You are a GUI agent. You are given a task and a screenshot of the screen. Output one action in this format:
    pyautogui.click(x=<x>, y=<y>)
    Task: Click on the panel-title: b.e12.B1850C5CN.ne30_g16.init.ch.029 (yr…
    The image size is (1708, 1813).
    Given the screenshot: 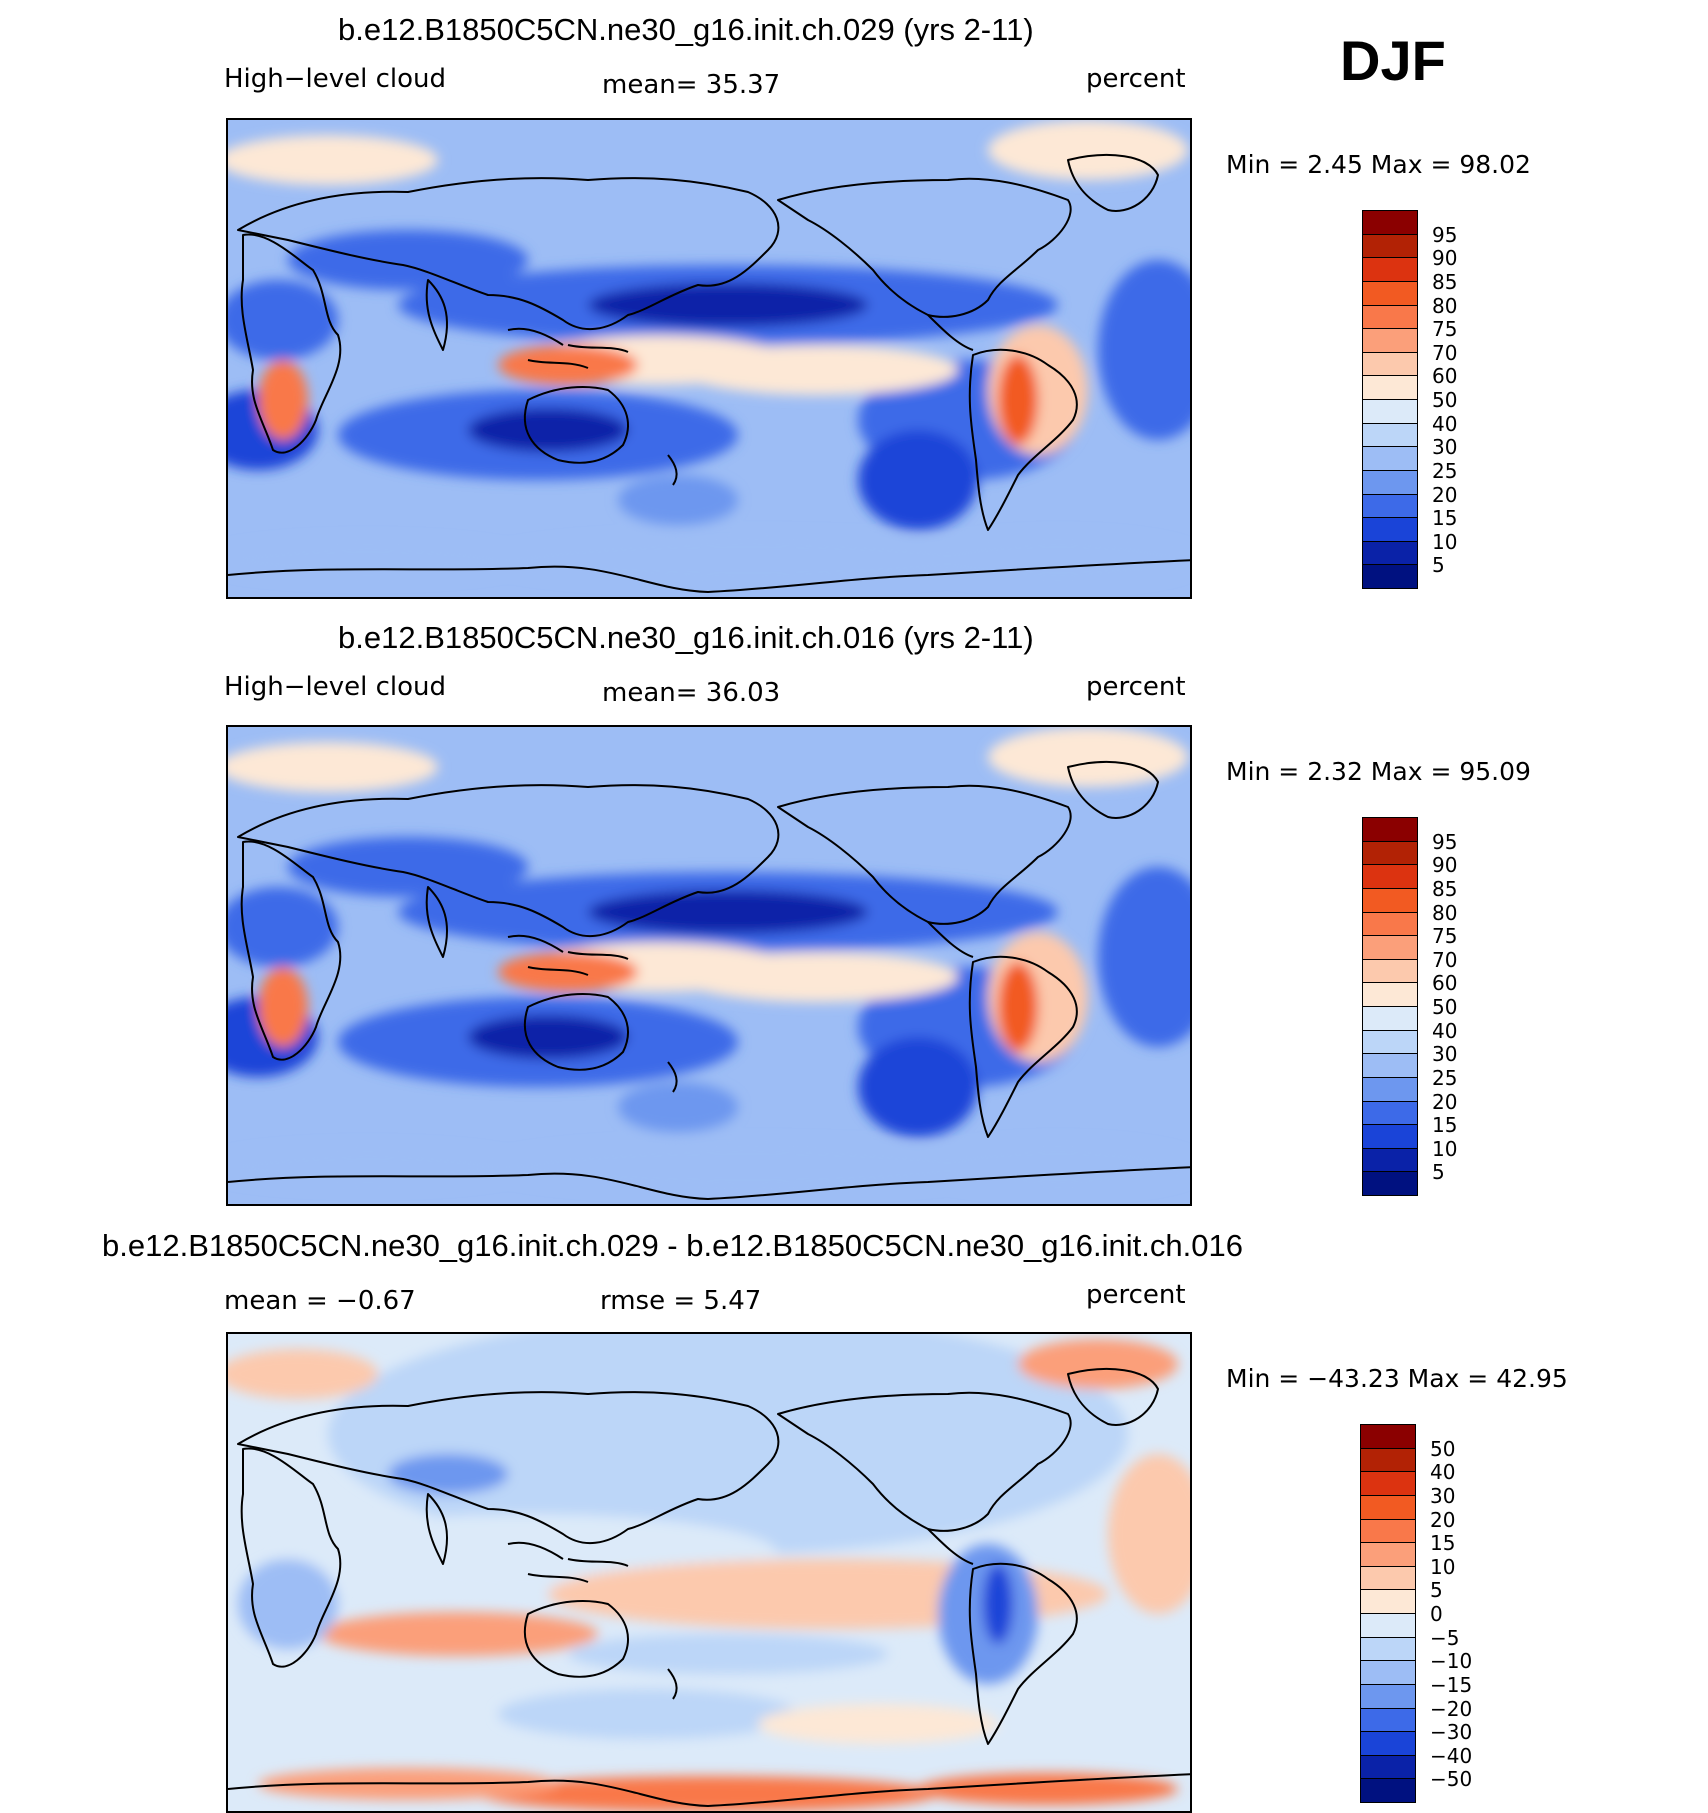 What is the action you would take?
    pyautogui.click(x=686, y=29)
    